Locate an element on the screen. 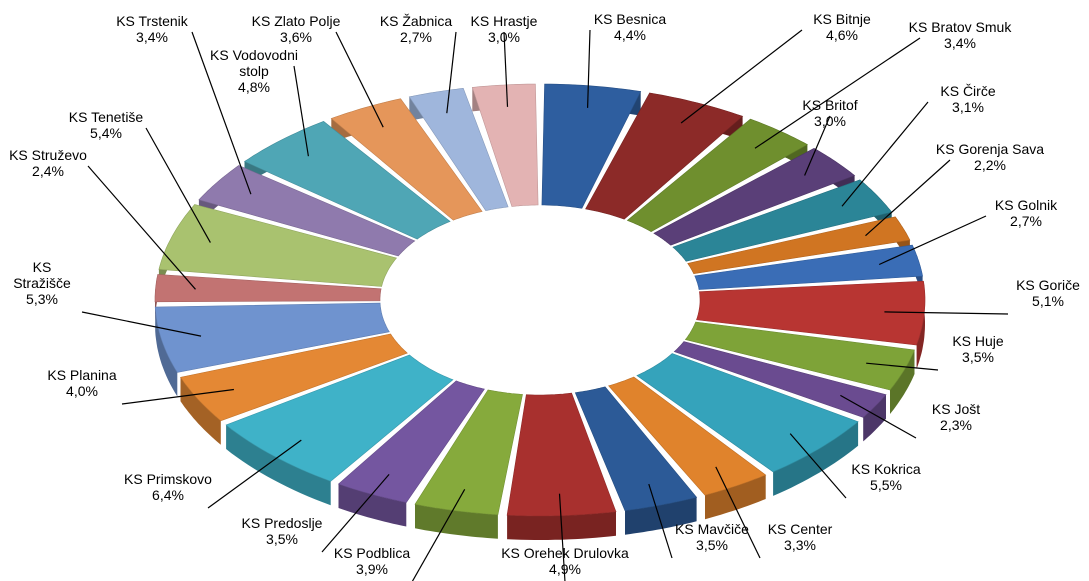 The width and height of the screenshot is (1089, 581). slice-label: KS Bratov Smuk 3,4% is located at coordinates (961, 35).